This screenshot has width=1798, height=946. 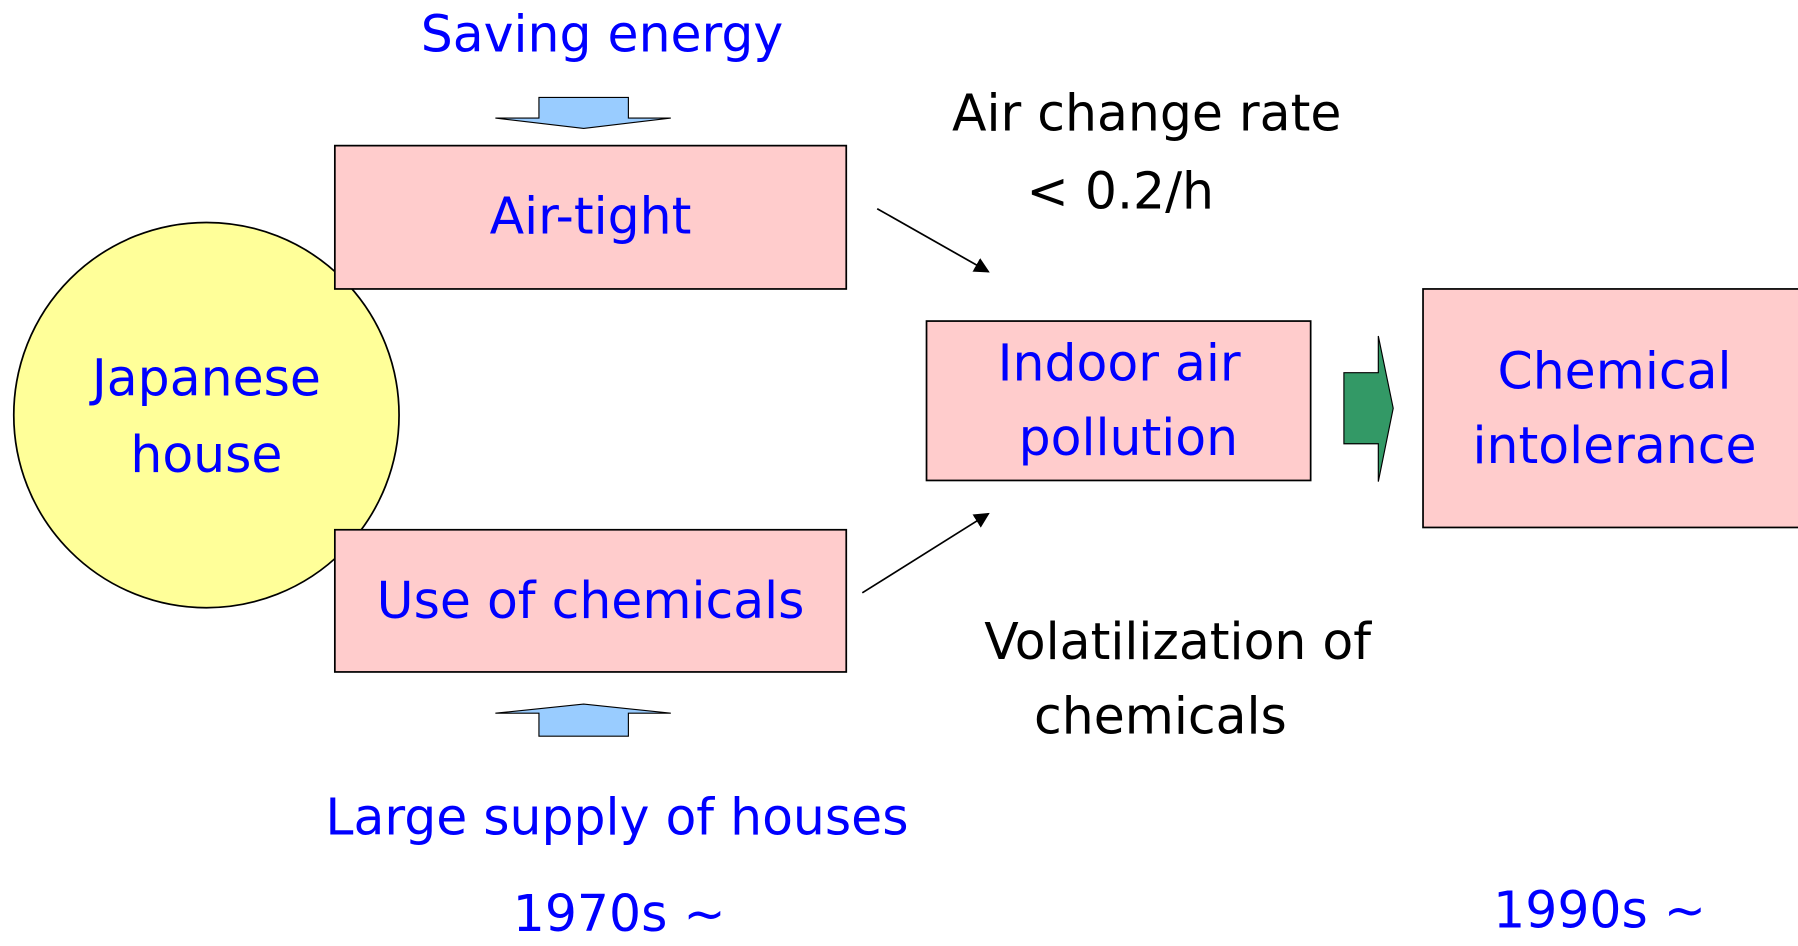 I want to click on label: Volatilization of, so click(x=1178, y=641).